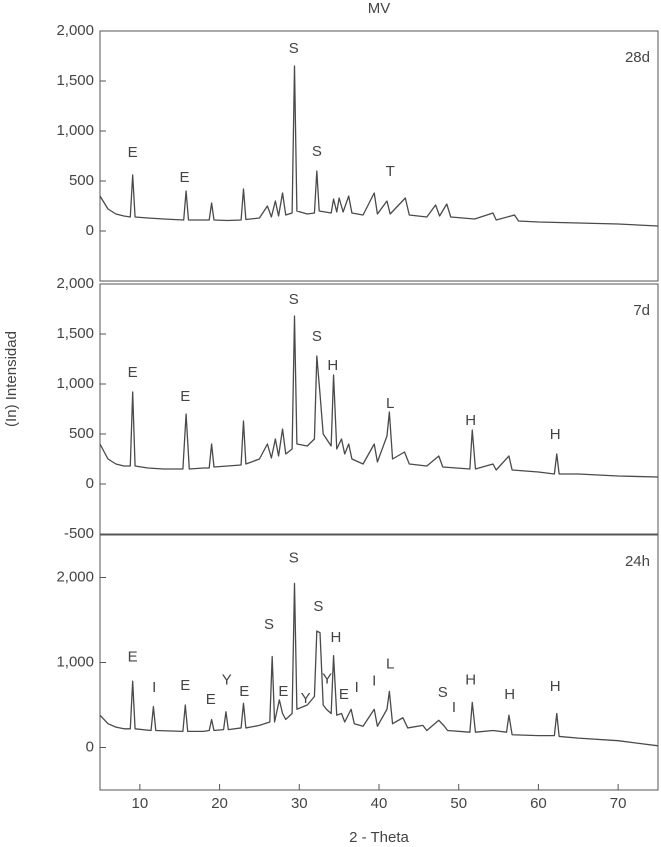 Image resolution: width=661 pixels, height=847 pixels. I want to click on x-tick-label: 10, so click(140, 803).